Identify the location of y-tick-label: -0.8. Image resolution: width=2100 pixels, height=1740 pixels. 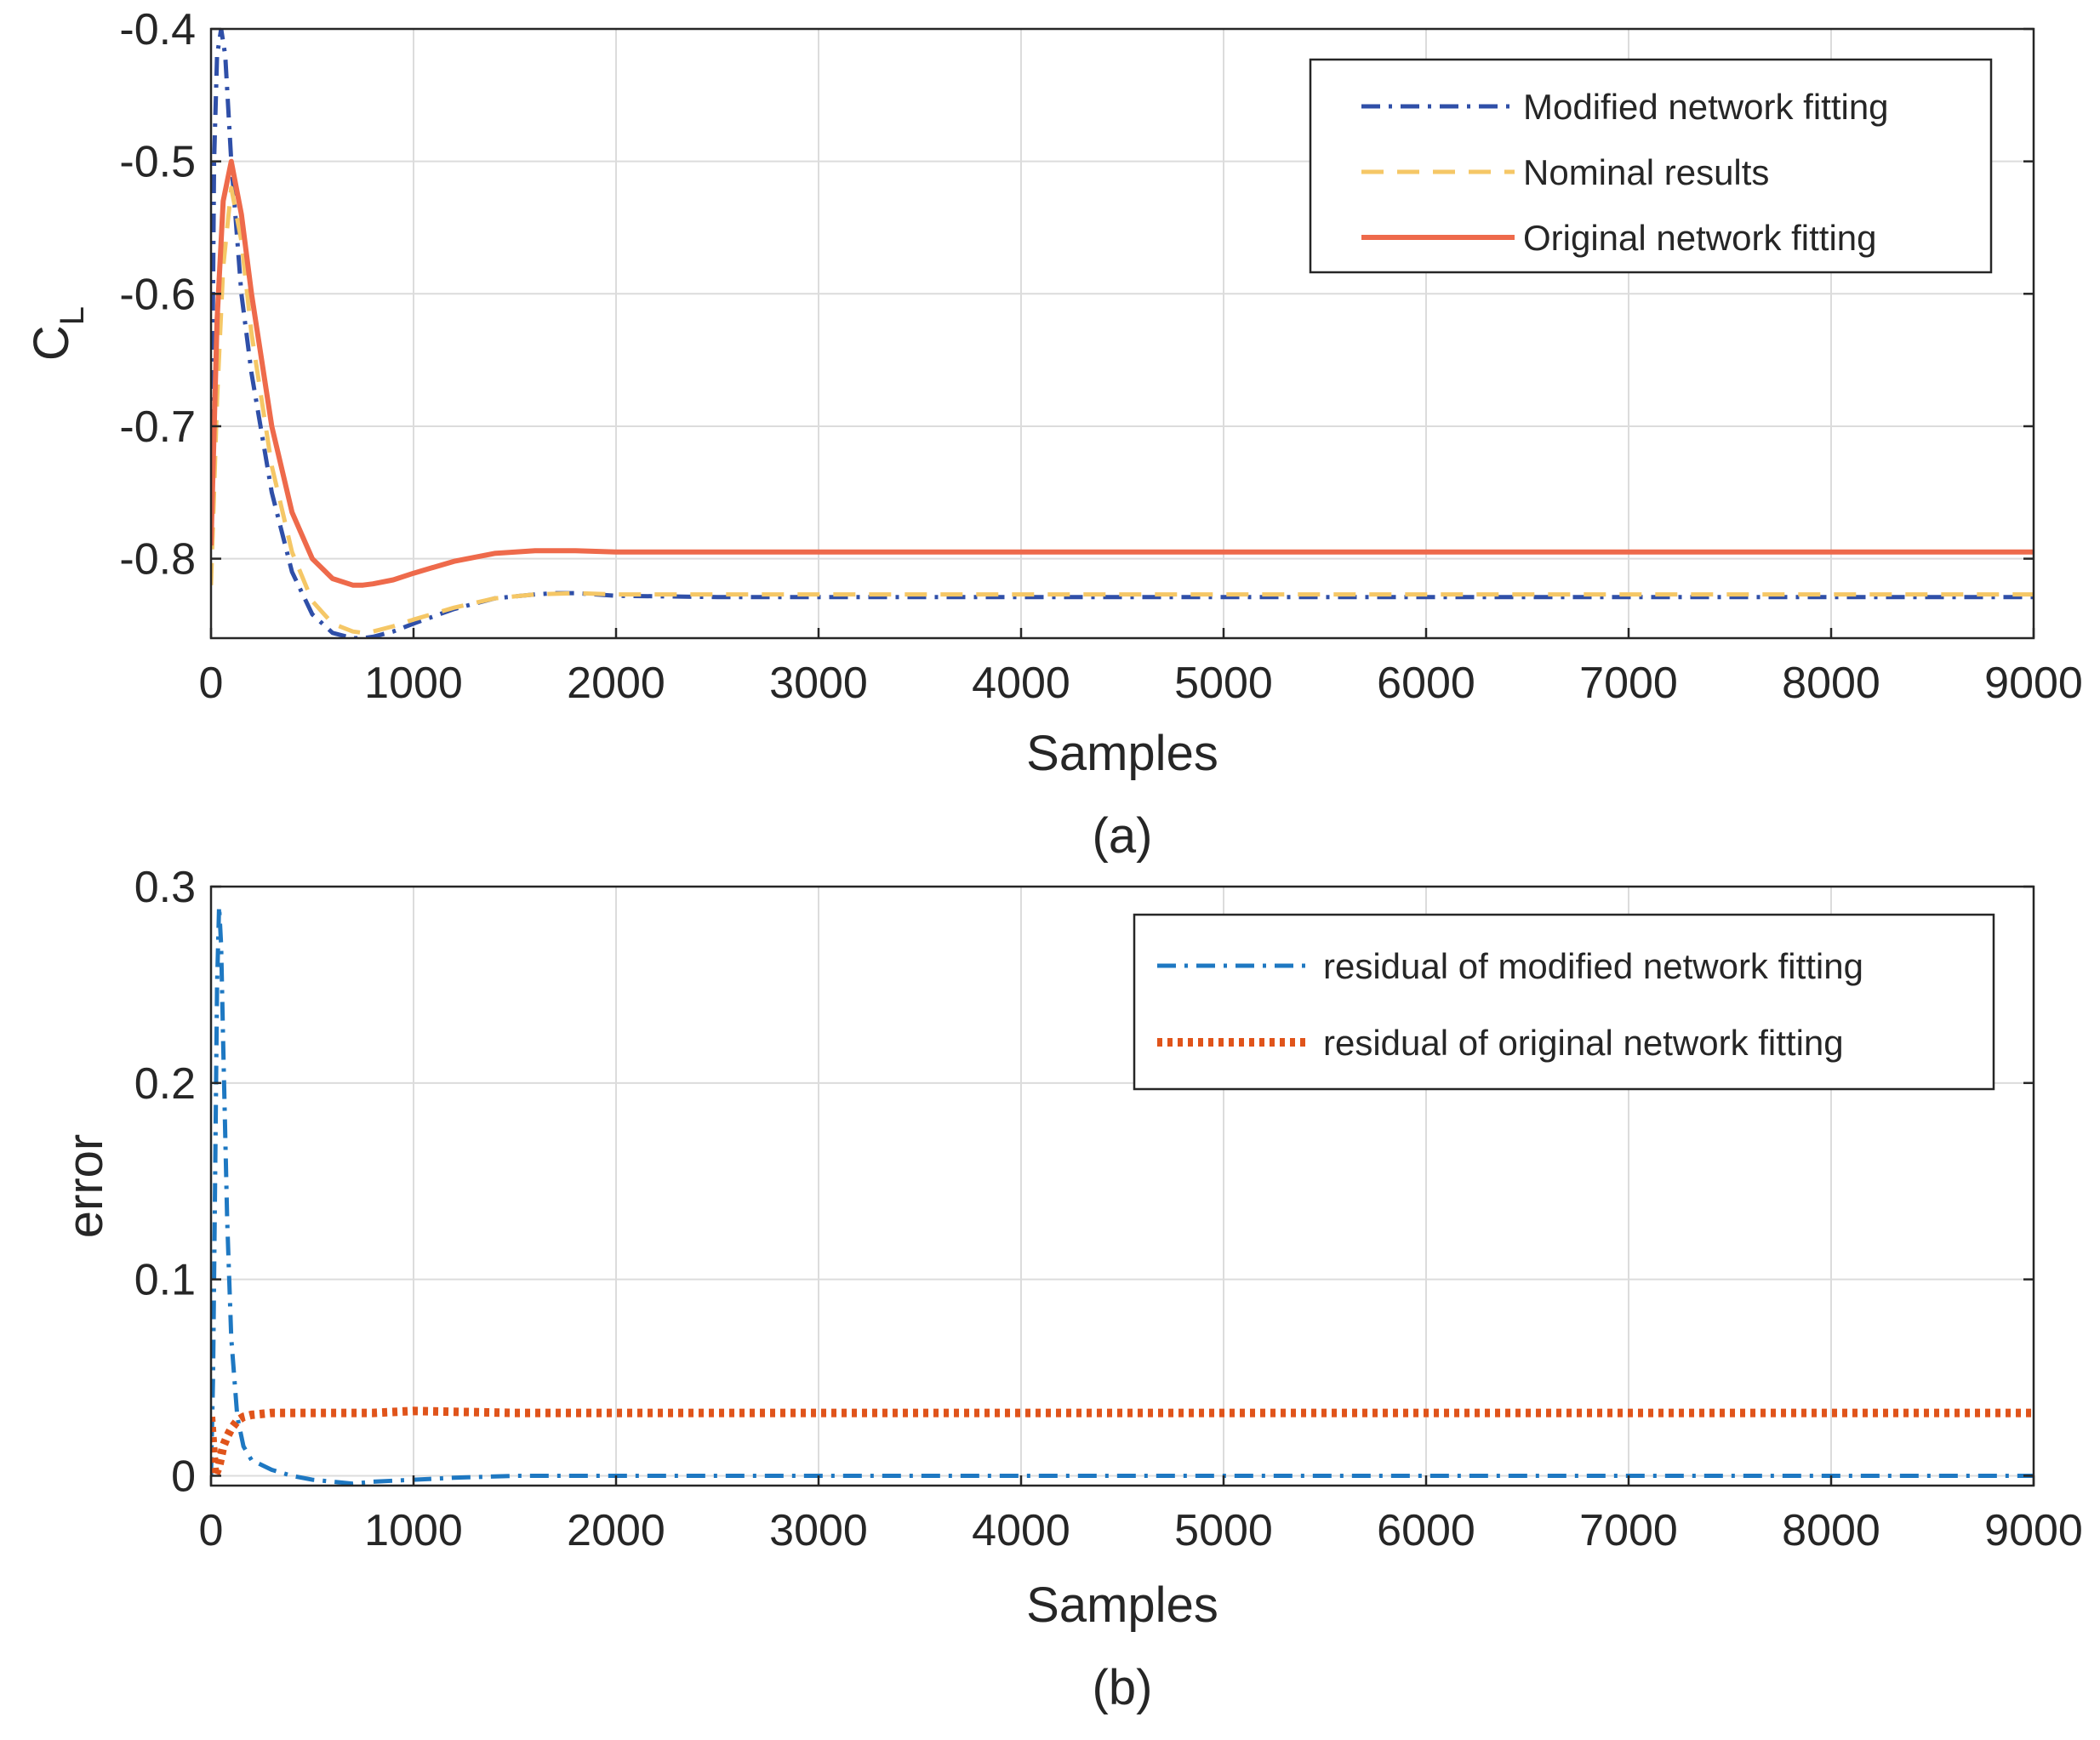
(157, 560).